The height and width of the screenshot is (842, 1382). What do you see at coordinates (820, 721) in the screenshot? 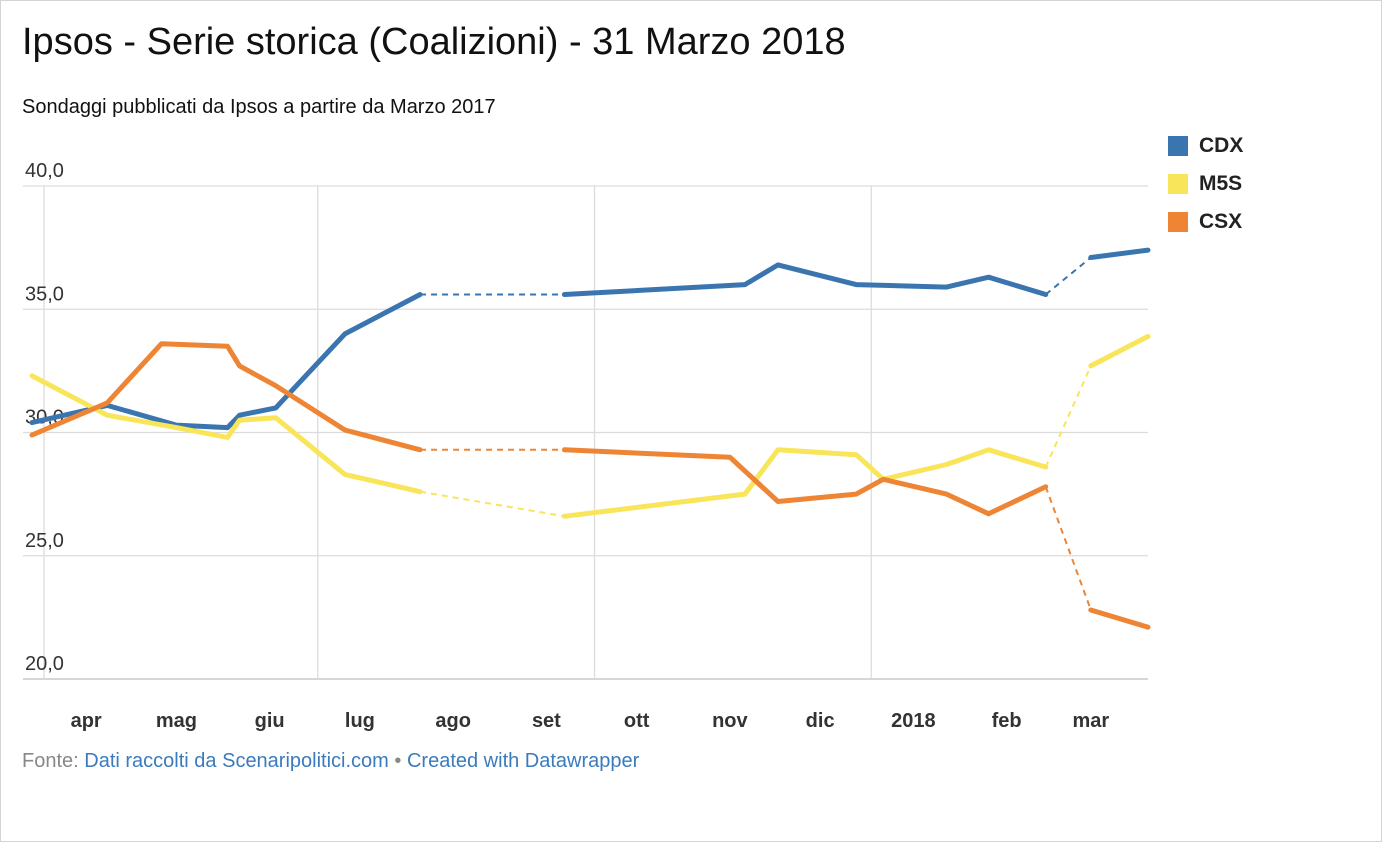
I see `x-tick-label: dic` at bounding box center [820, 721].